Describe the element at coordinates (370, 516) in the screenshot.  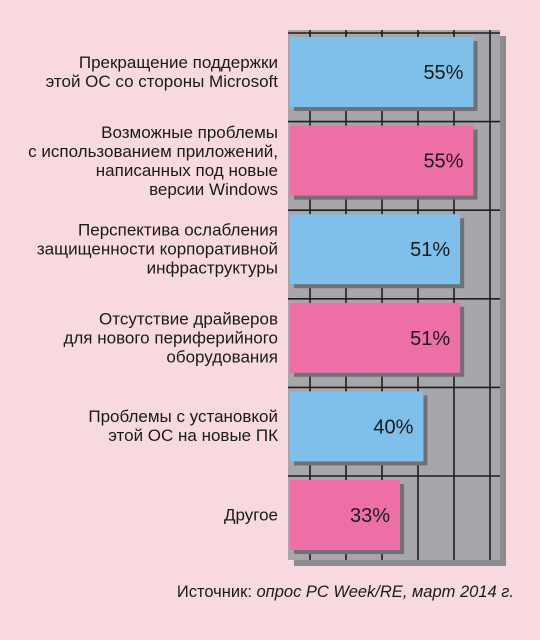
I see `bar-value-label: 33%` at that location.